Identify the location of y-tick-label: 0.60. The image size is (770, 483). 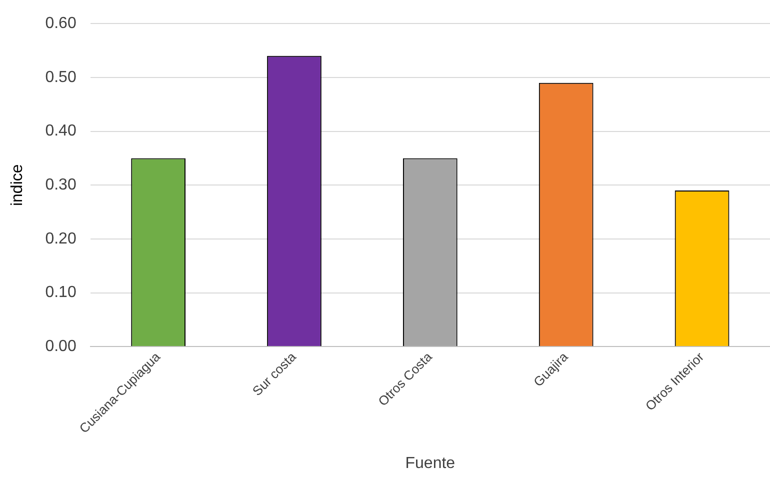
(60, 23).